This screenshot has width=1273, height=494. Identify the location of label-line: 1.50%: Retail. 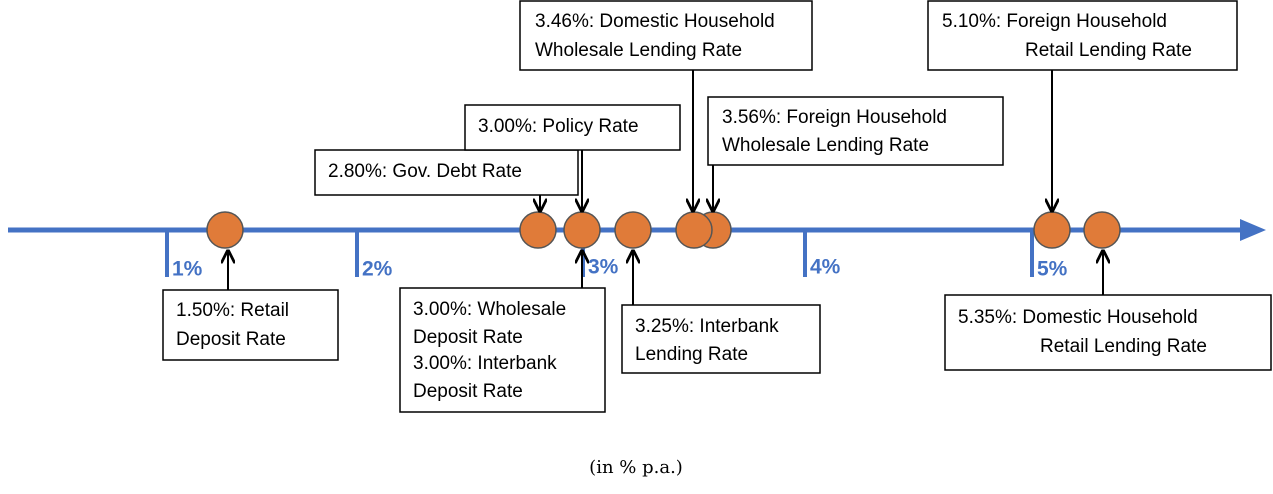
(232, 310).